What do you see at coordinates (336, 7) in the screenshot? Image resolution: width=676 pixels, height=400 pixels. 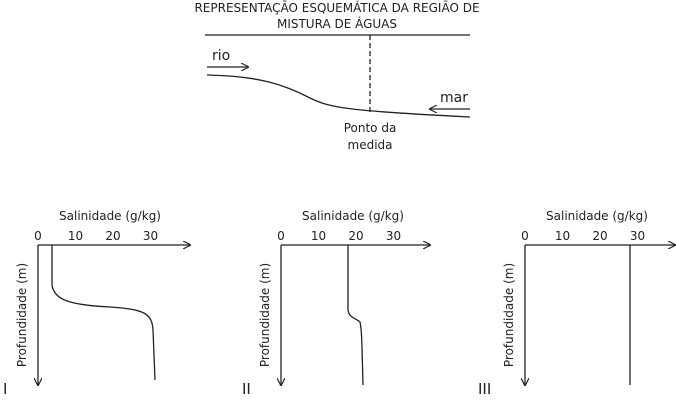 I see `title: REPRESENTAÇÃO ESQUEMÁTICA DA REGIÃO DE` at bounding box center [336, 7].